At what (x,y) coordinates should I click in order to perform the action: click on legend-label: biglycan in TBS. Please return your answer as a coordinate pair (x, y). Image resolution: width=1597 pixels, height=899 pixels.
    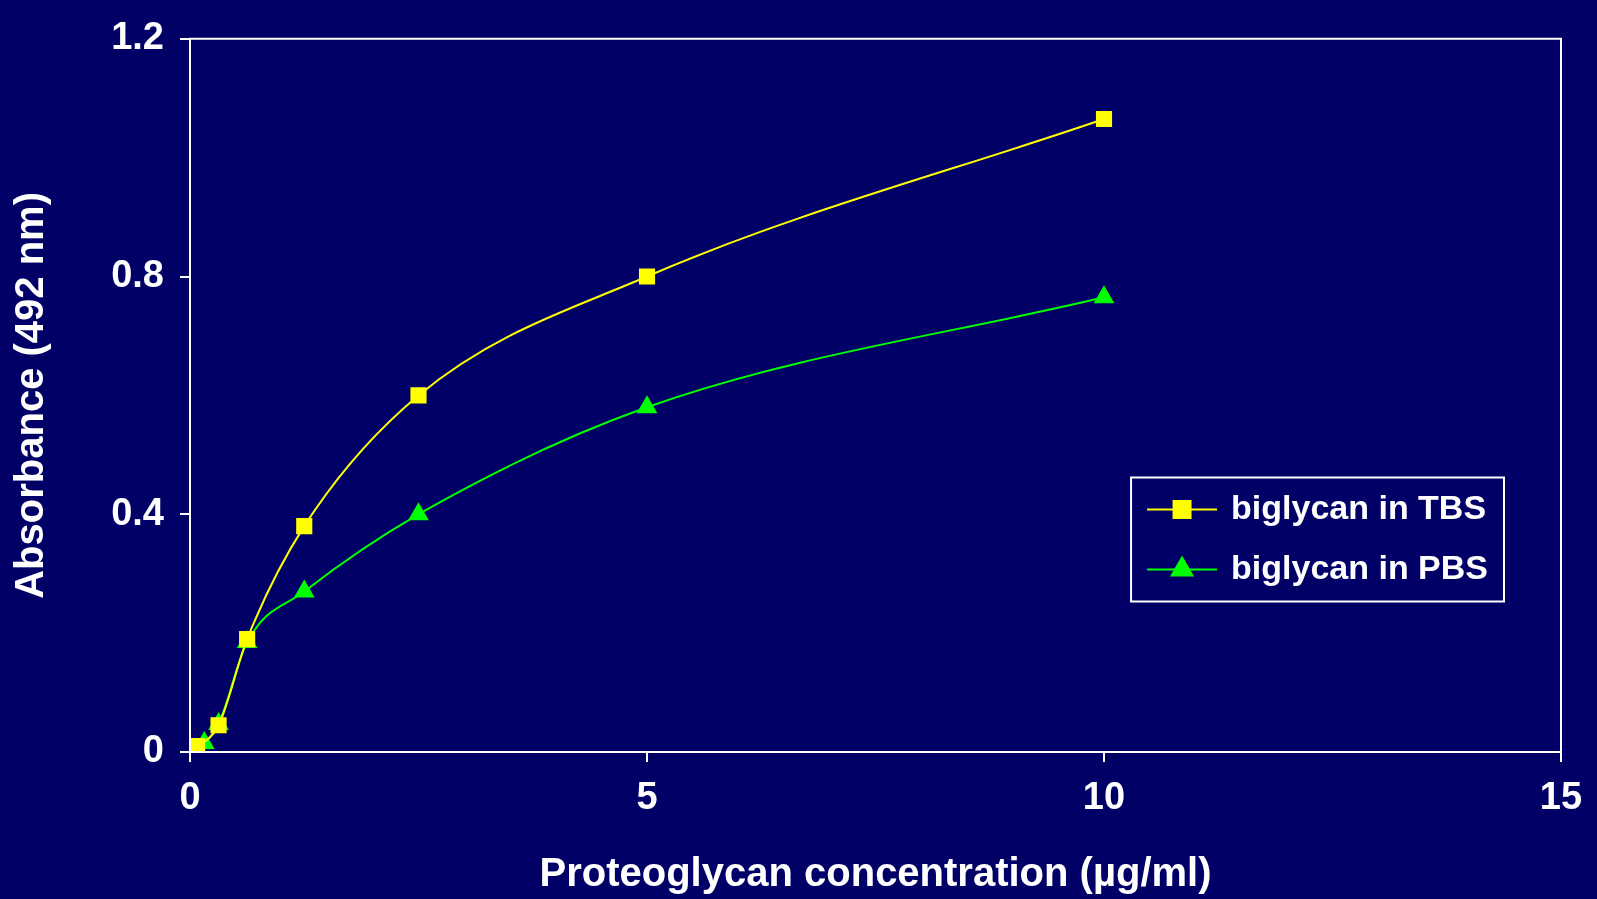
    Looking at the image, I should click on (1359, 506).